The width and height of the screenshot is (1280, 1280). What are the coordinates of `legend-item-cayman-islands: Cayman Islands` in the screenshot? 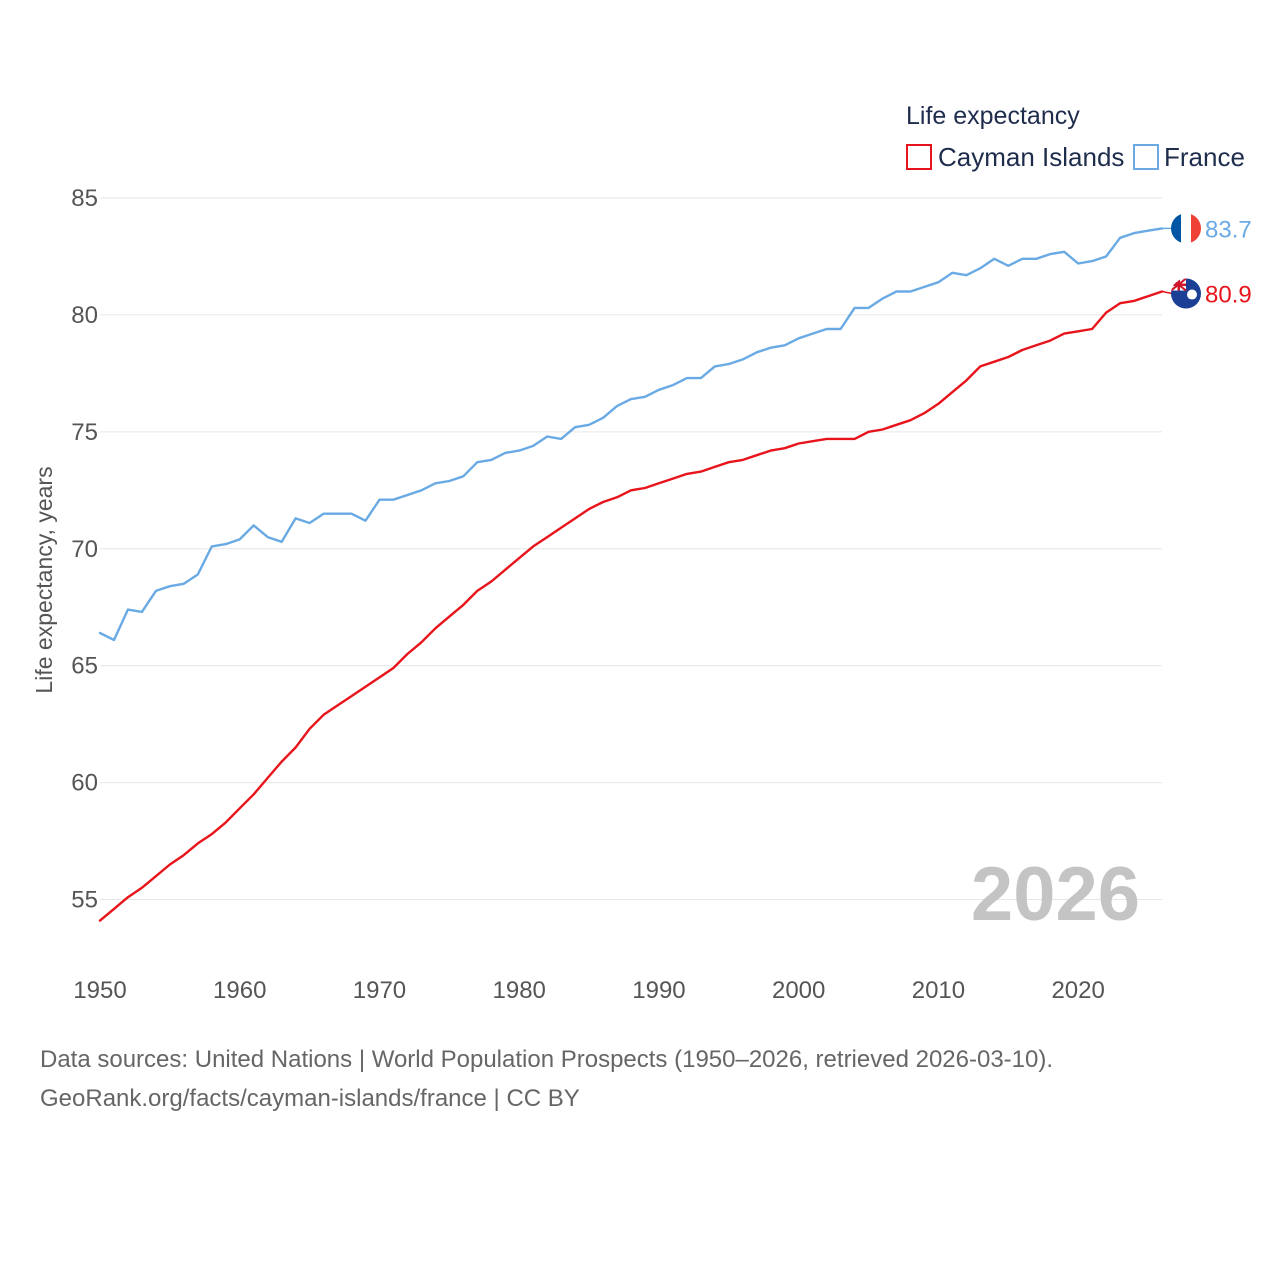 It's located at (1015, 157).